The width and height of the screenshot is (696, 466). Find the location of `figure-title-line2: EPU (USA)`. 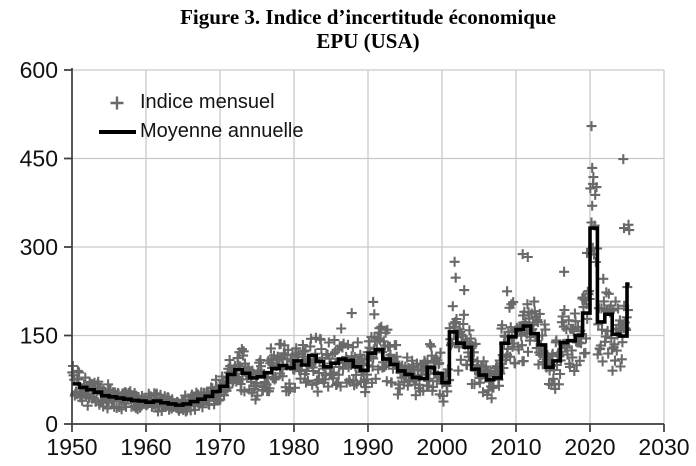

figure-title-line2: EPU (USA) is located at coordinates (368, 41).